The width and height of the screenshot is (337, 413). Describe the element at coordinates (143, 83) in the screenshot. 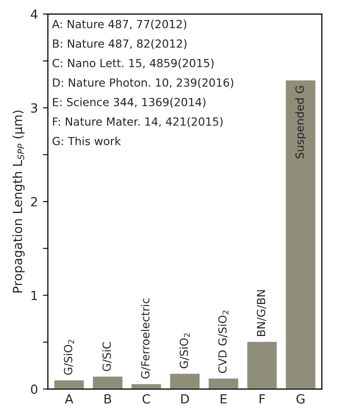

I see `annotation: D: Nature Photon. 10, 239(2016)` at that location.